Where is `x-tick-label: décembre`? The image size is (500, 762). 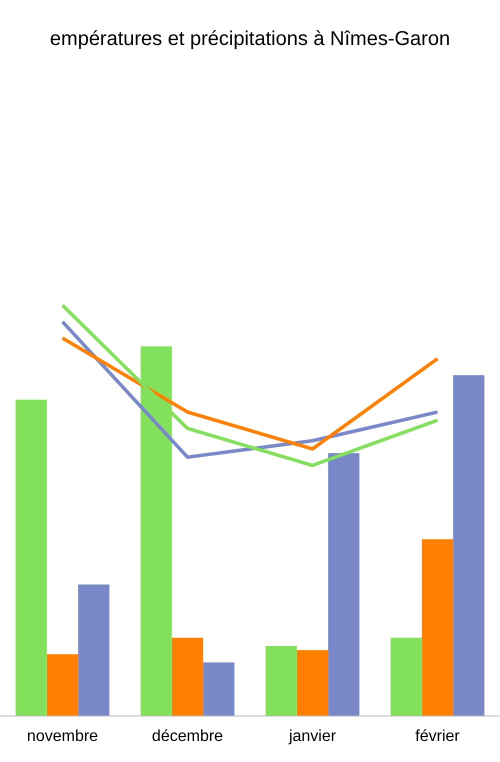 x-tick-label: décembre is located at coordinates (188, 736).